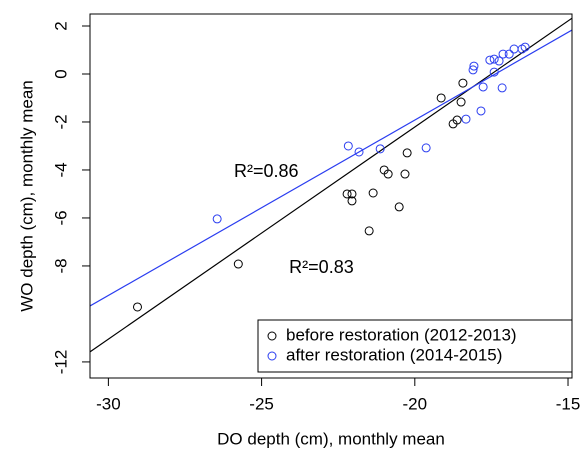 This screenshot has height=456, width=584. I want to click on y-tick-label: 0, so click(60, 73).